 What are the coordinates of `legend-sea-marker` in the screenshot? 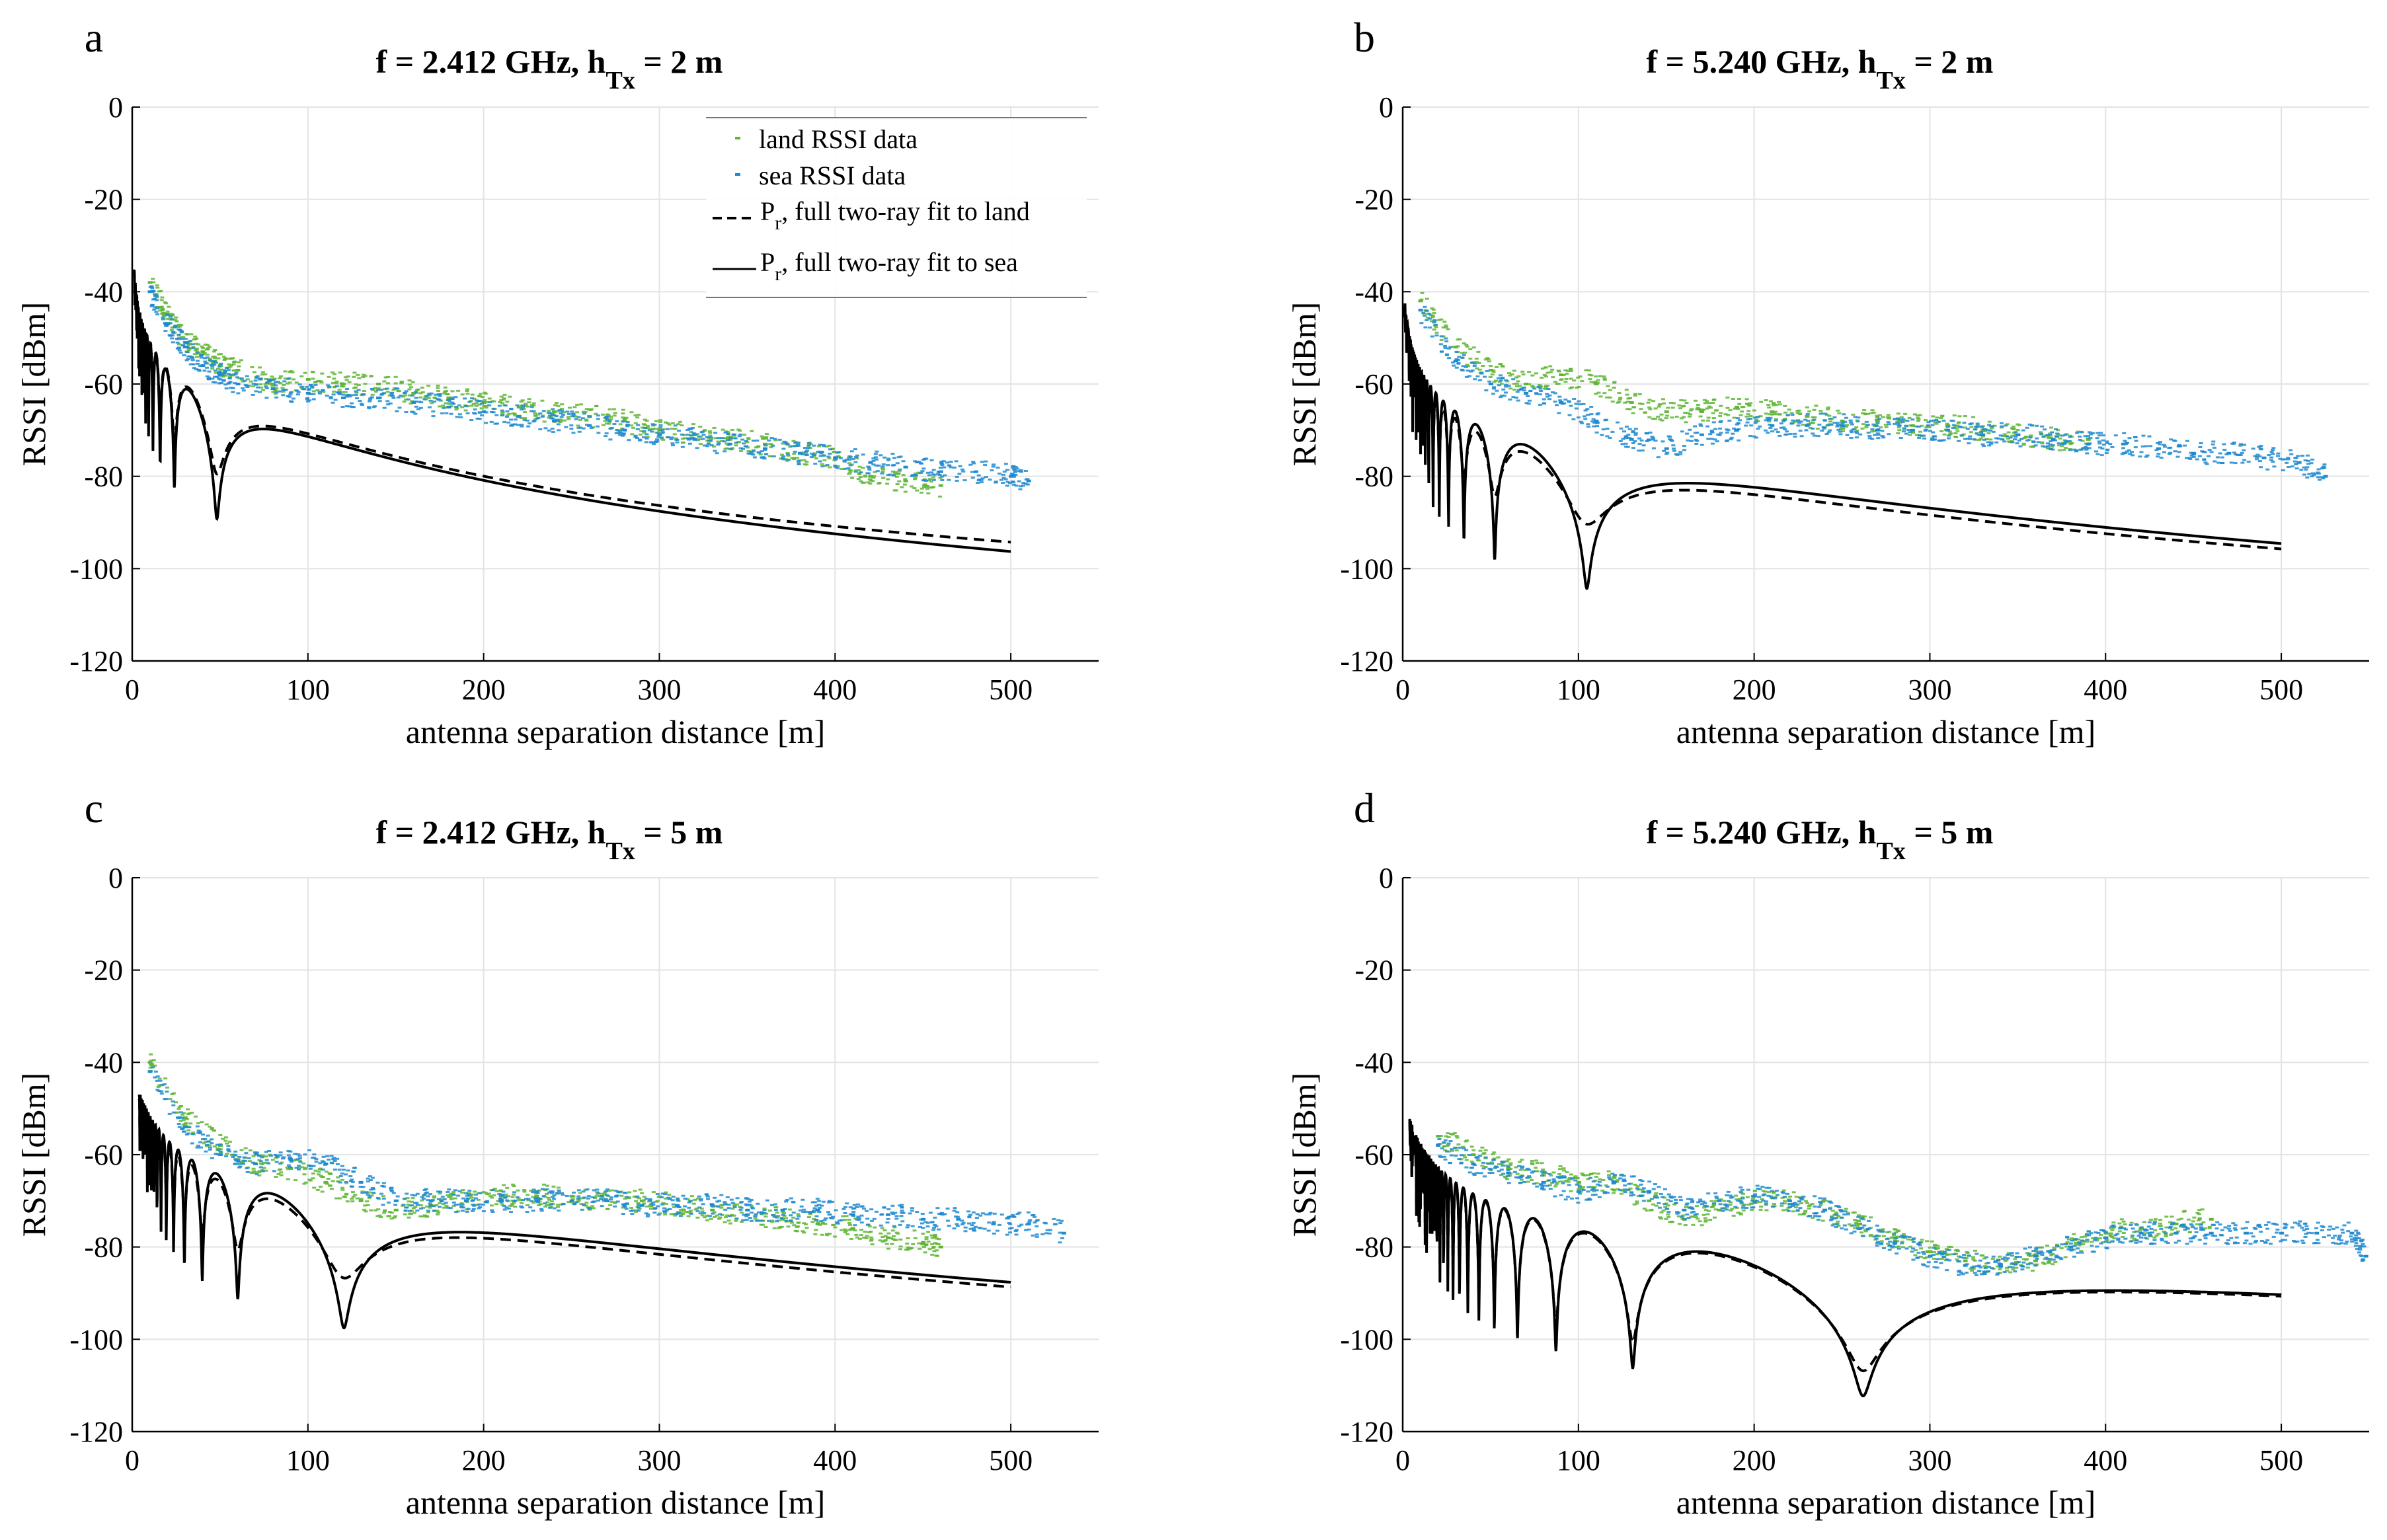 It's located at (737, 174).